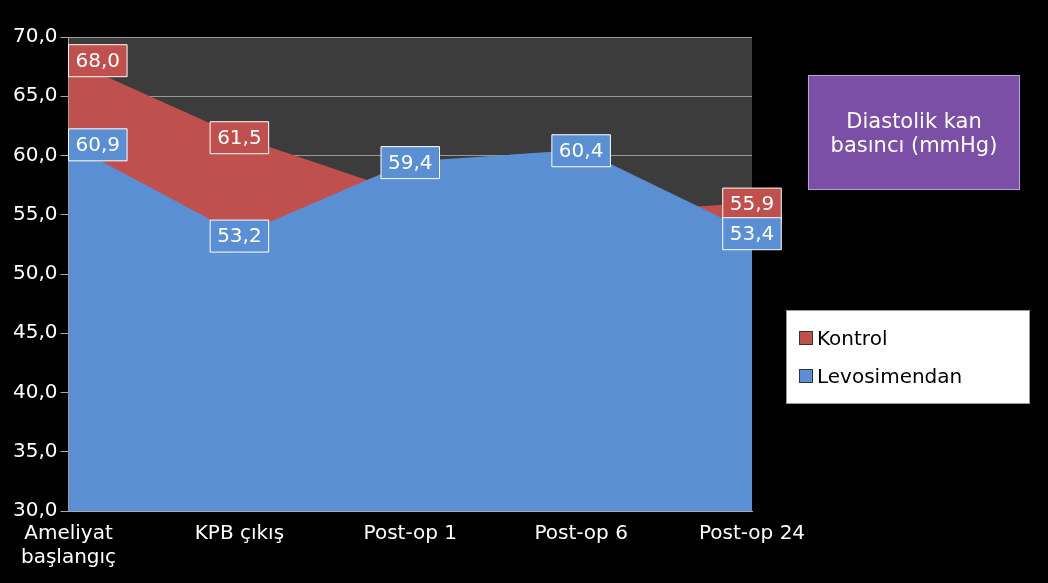 This screenshot has height=583, width=1048. Describe the element at coordinates (752, 532) in the screenshot. I see `x-tick-label: Post-op 24` at that location.